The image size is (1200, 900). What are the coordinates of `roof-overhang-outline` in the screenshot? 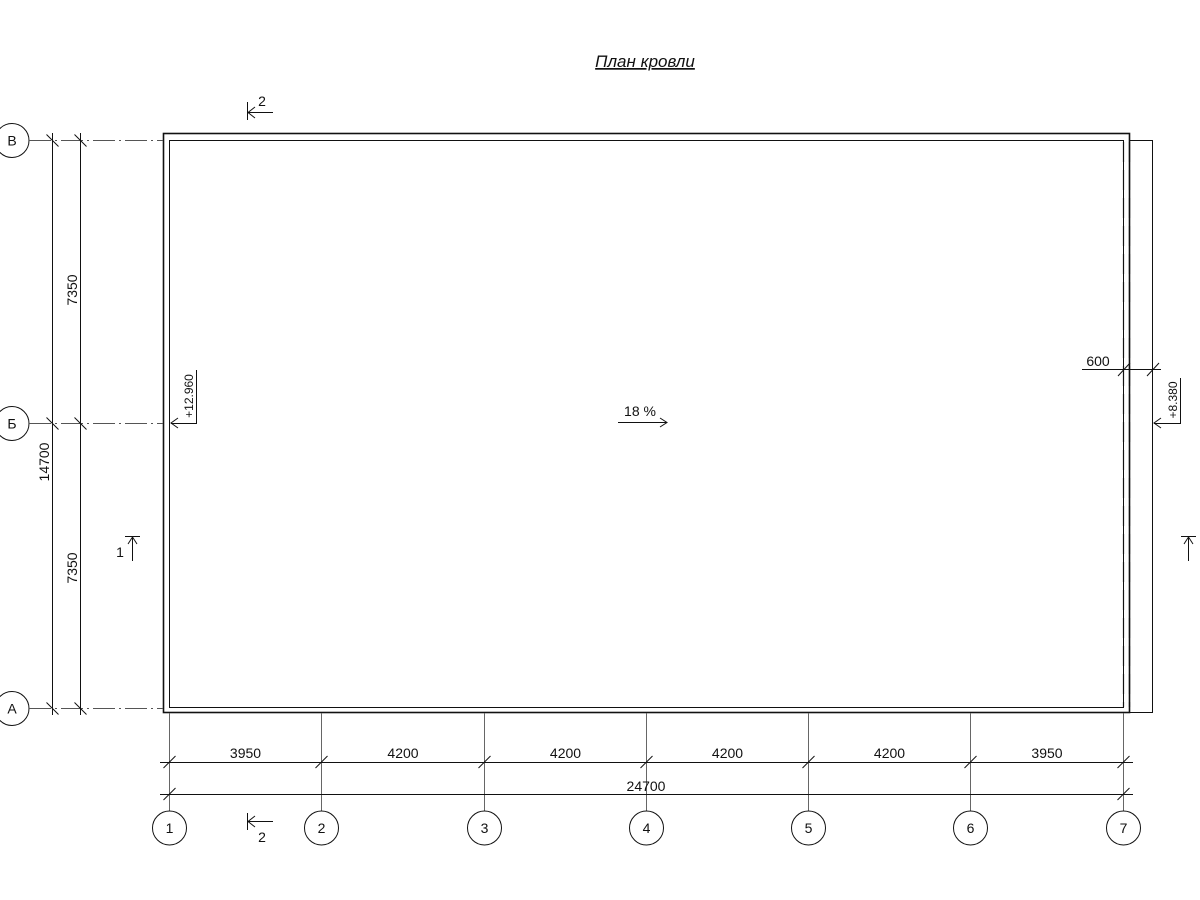 It's located at (1141, 426).